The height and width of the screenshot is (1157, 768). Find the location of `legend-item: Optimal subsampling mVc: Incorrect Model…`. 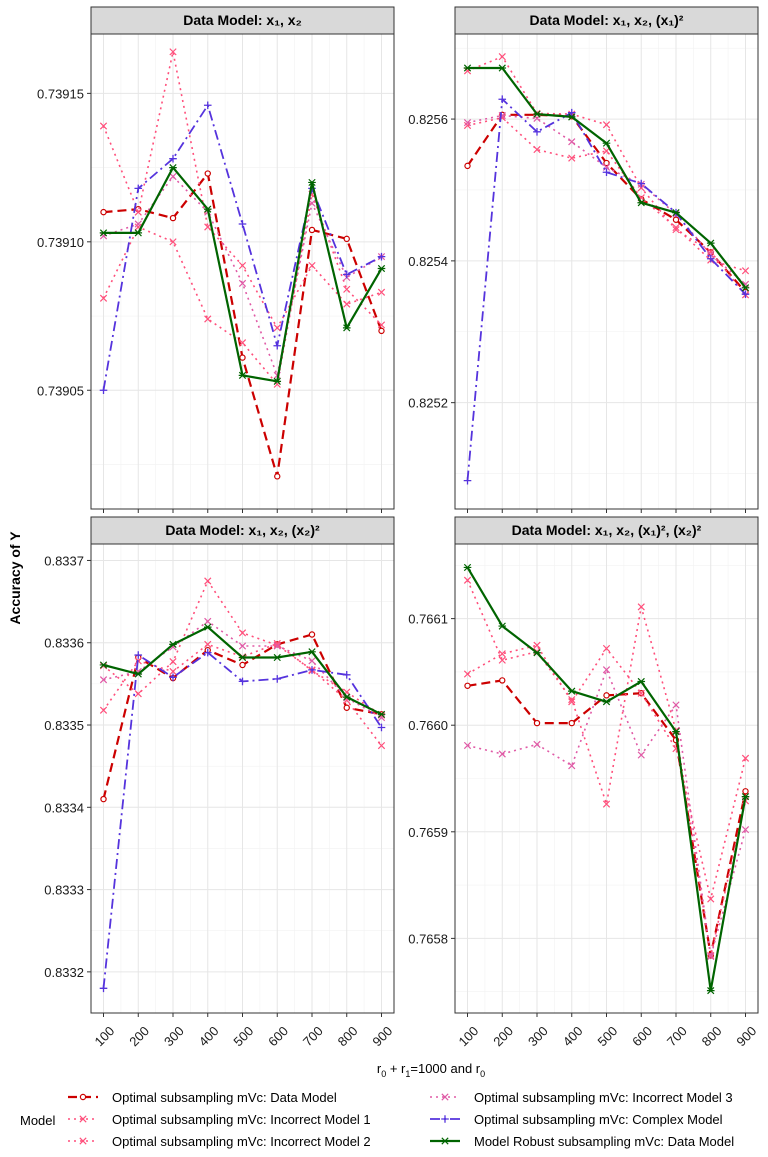

legend-item: Optimal subsampling mVc: Incorrect Model… is located at coordinates (219, 1119).